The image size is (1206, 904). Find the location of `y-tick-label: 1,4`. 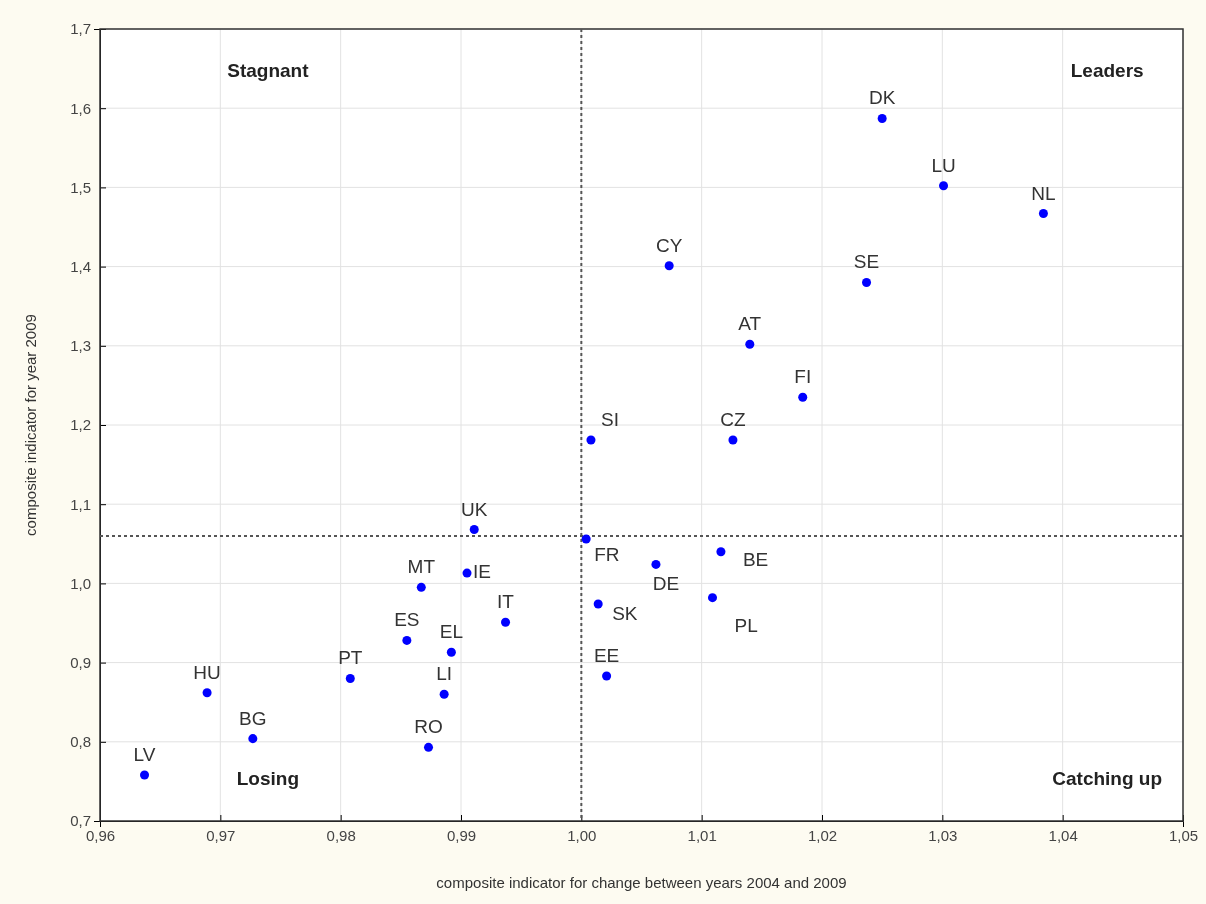

y-tick-label: 1,4 is located at coordinates (80, 266).